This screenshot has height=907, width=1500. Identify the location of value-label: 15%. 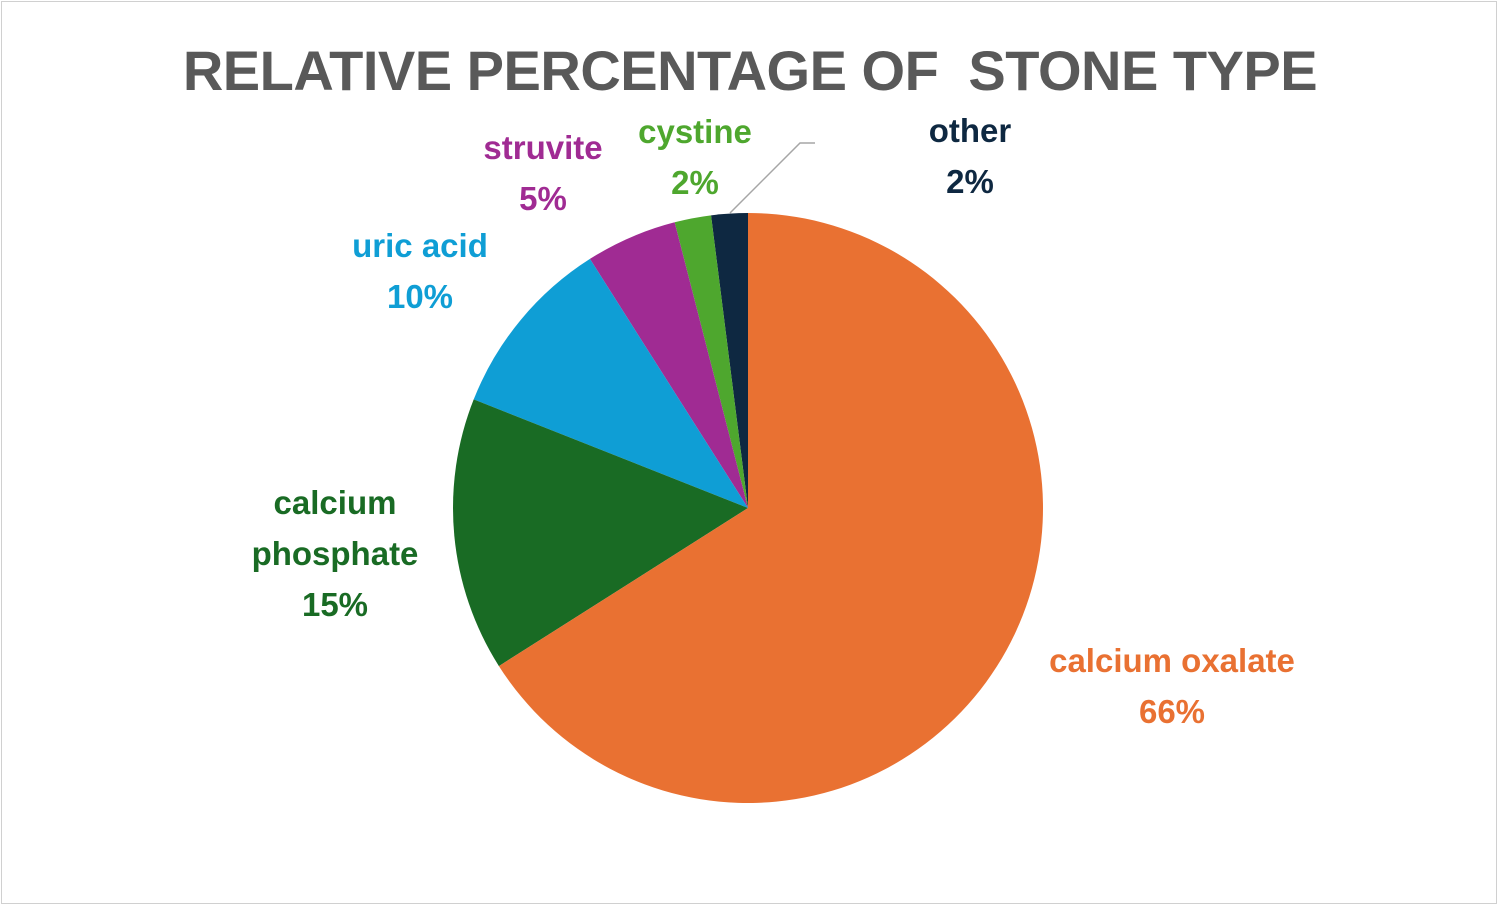
(335, 604).